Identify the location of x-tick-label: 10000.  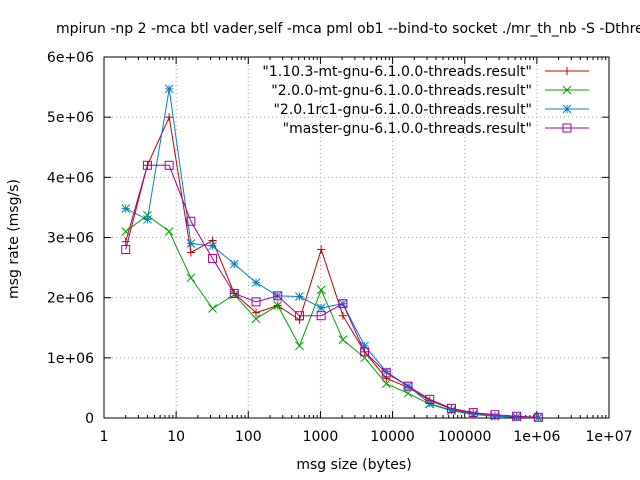
(392, 437).